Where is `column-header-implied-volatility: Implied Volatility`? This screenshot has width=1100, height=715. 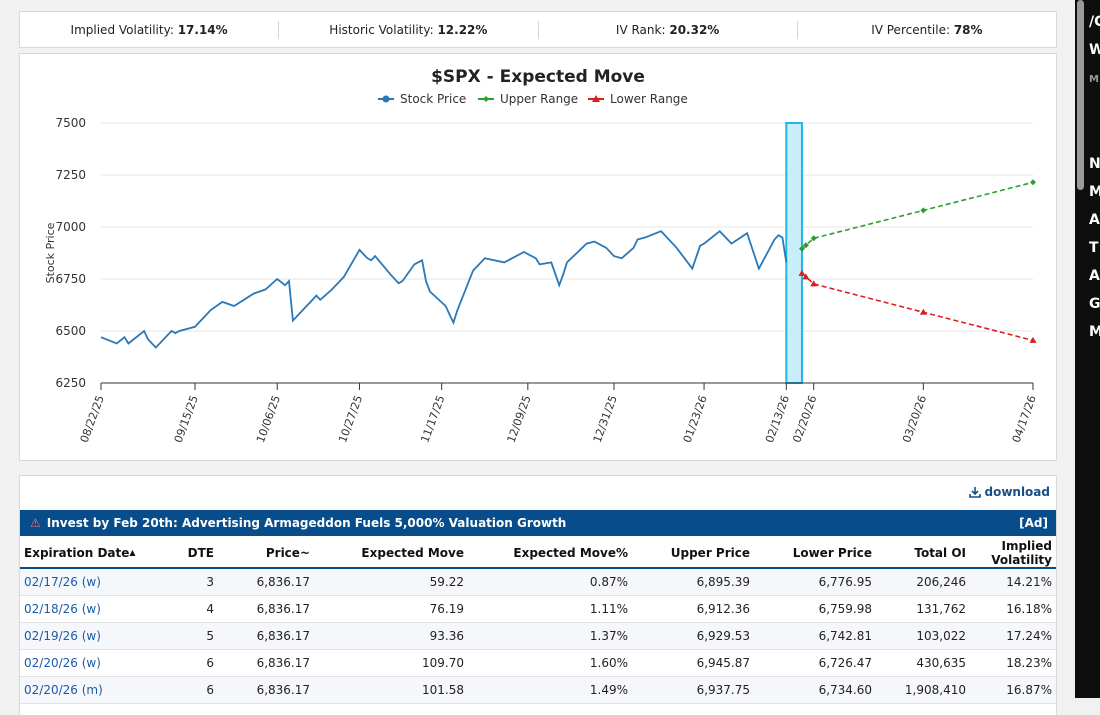 column-header-implied-volatility: Implied Volatility is located at coordinates (1013, 554).